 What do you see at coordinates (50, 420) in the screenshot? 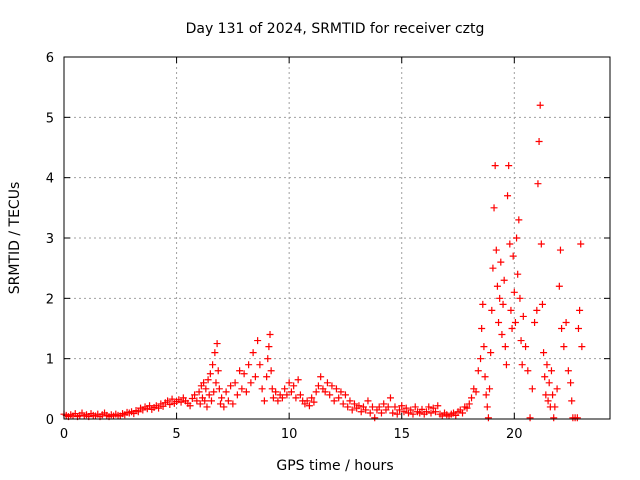
I see `y-tick-label: 0` at bounding box center [50, 420].